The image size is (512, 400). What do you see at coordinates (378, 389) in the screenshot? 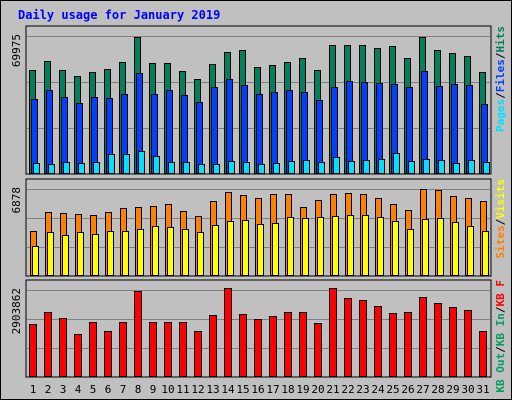
I see `x-tick-label: 24` at bounding box center [378, 389].